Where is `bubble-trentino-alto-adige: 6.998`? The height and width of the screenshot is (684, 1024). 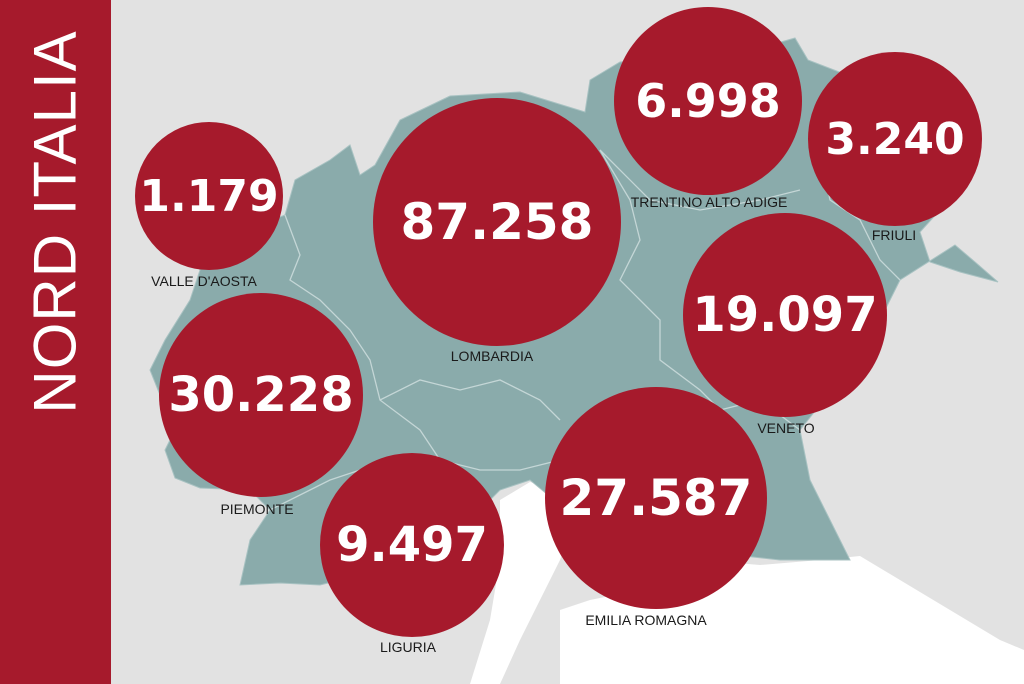
bubble-trentino-alto-adige: 6.998 is located at coordinates (708, 101).